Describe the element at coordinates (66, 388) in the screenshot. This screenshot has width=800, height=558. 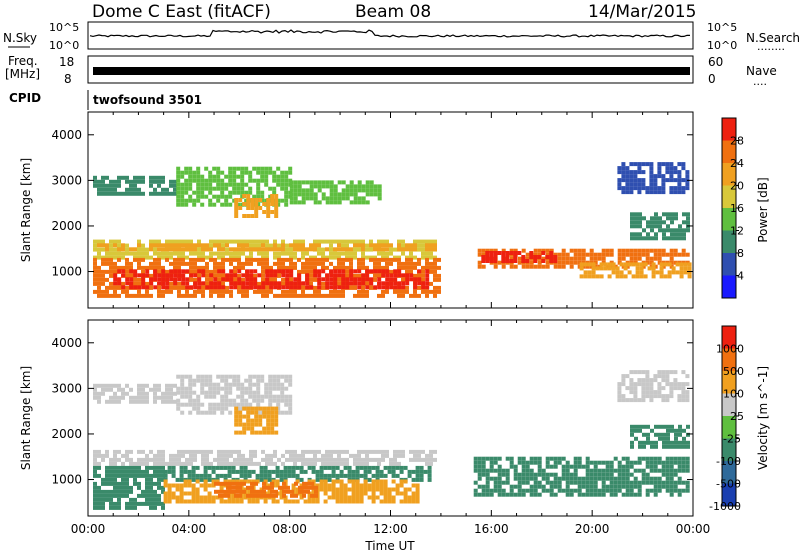
I see `y-tick-label: 3000` at that location.